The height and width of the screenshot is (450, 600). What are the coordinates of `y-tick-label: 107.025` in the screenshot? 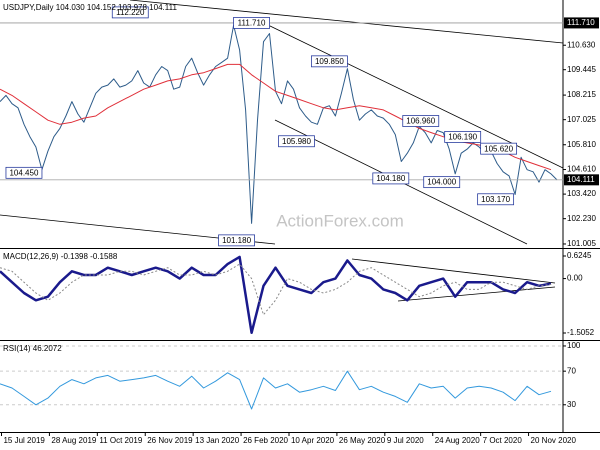 It's located at (581, 119).